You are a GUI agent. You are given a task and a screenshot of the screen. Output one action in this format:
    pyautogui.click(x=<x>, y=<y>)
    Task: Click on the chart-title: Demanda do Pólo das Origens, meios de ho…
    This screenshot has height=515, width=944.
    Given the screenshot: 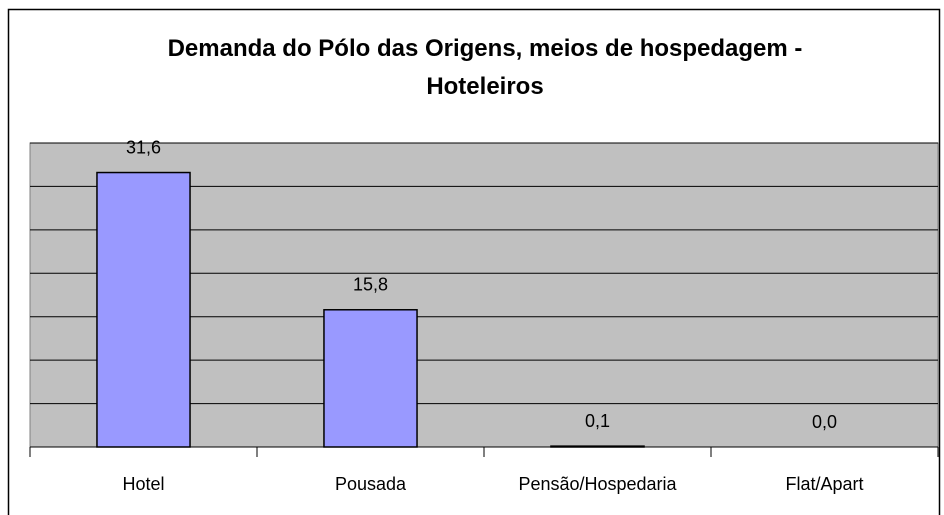 What is the action you would take?
    pyautogui.click(x=485, y=67)
    